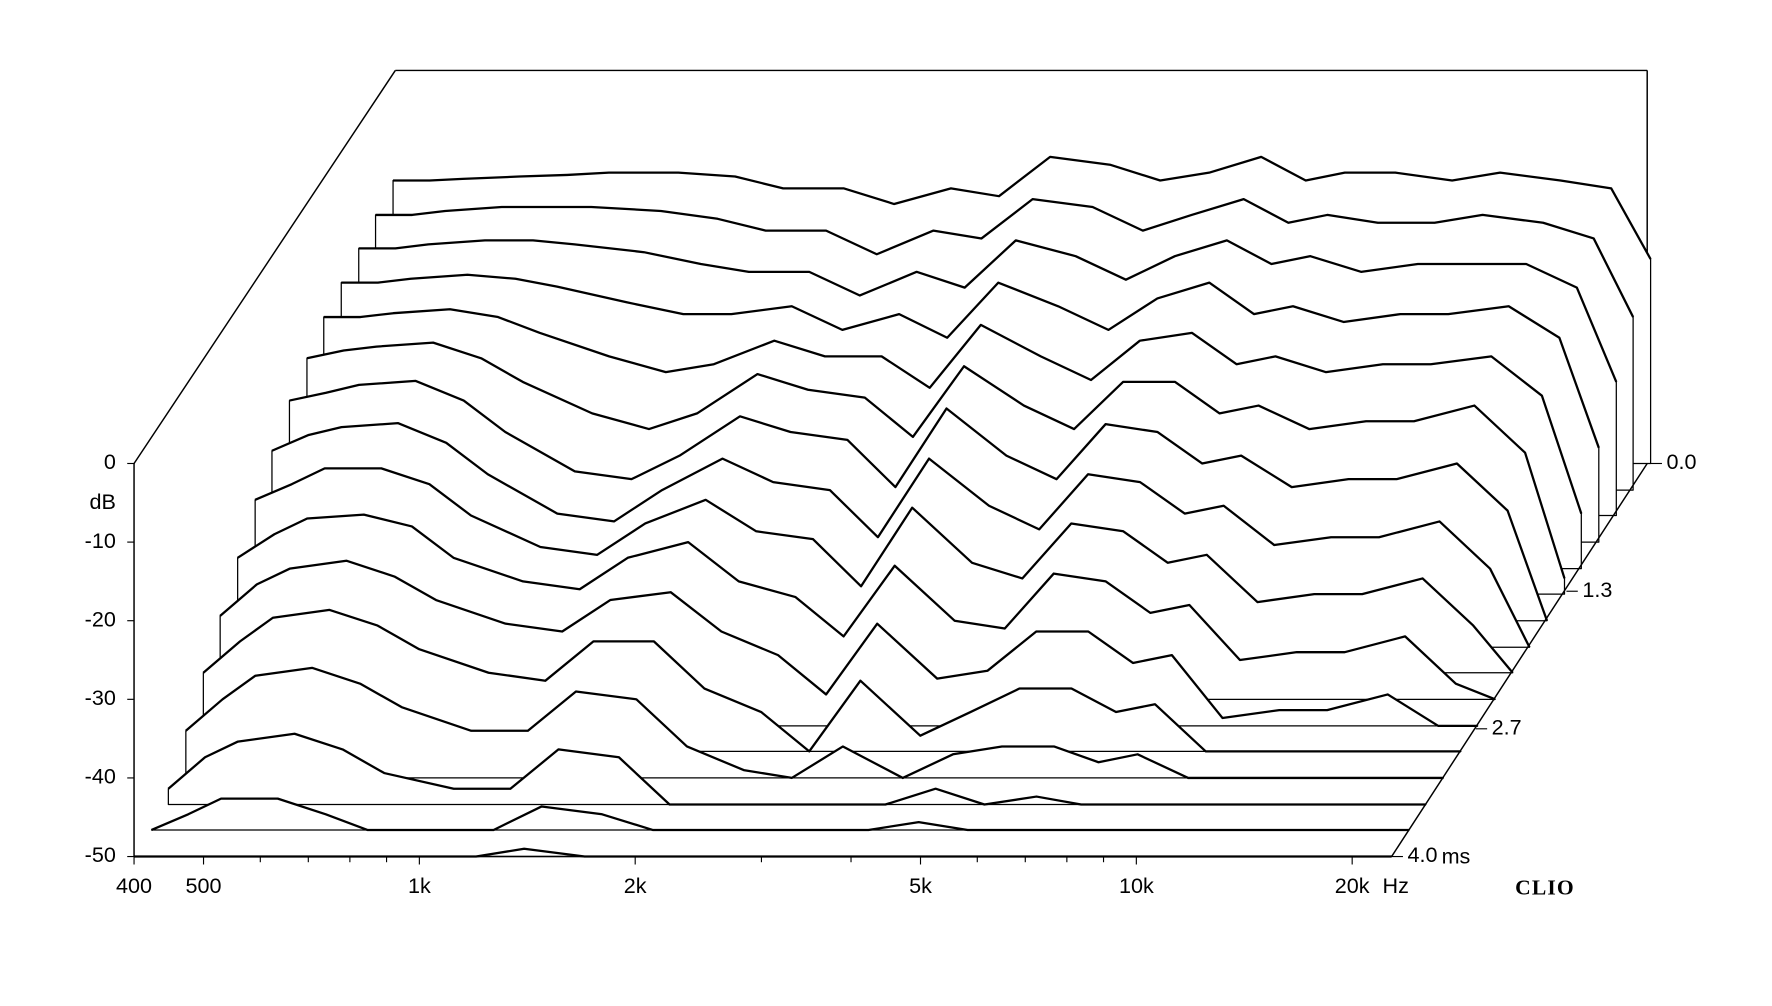 Image resolution: width=1772 pixels, height=1006 pixels. Describe the element at coordinates (100, 540) in the screenshot. I see `y-tick-label: -10` at that location.